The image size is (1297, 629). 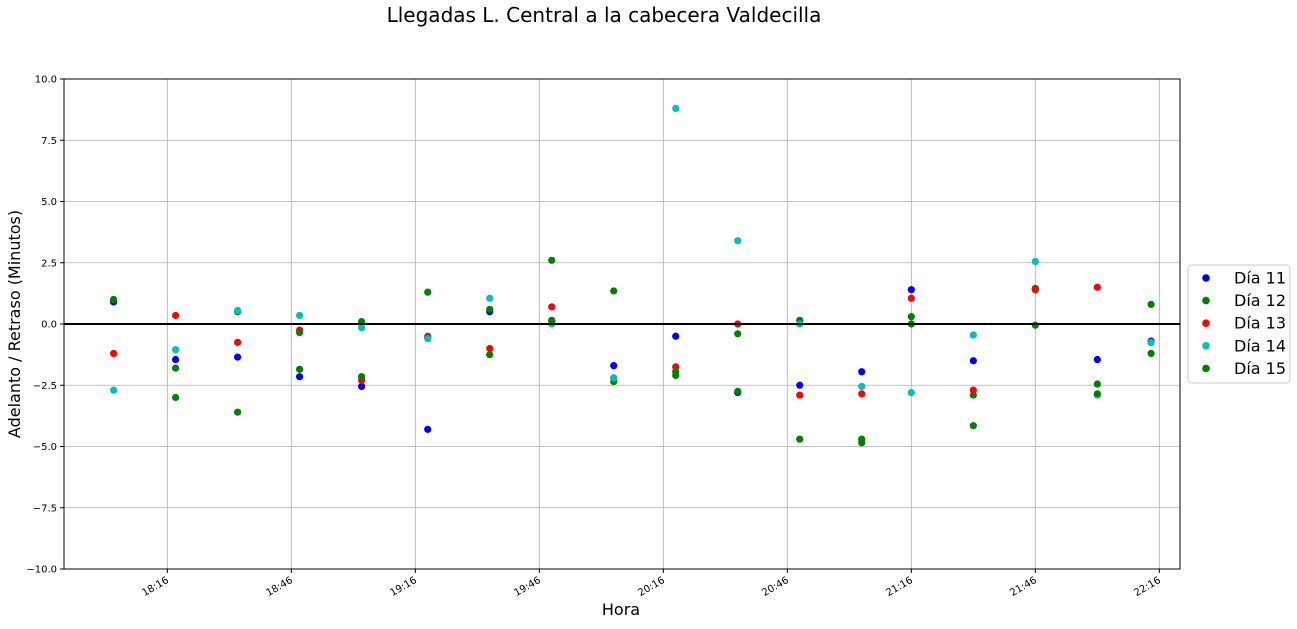 What do you see at coordinates (14, 324) in the screenshot?
I see `y-axis-label: Adelanto / Retraso (Minutos)` at bounding box center [14, 324].